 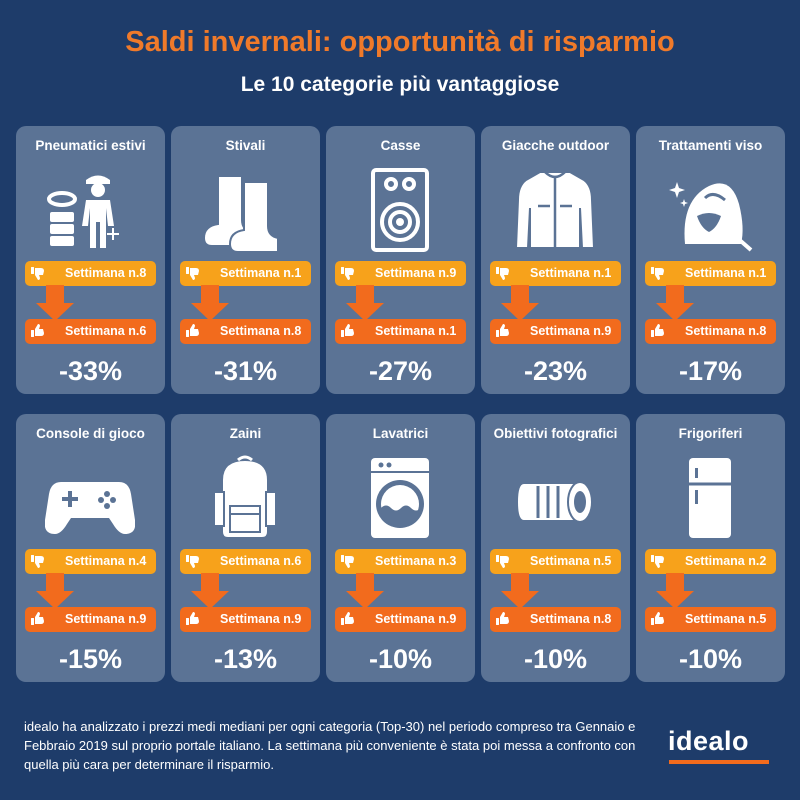 What do you see at coordinates (710, 433) in the screenshot?
I see `category-name: Frigoriferi` at bounding box center [710, 433].